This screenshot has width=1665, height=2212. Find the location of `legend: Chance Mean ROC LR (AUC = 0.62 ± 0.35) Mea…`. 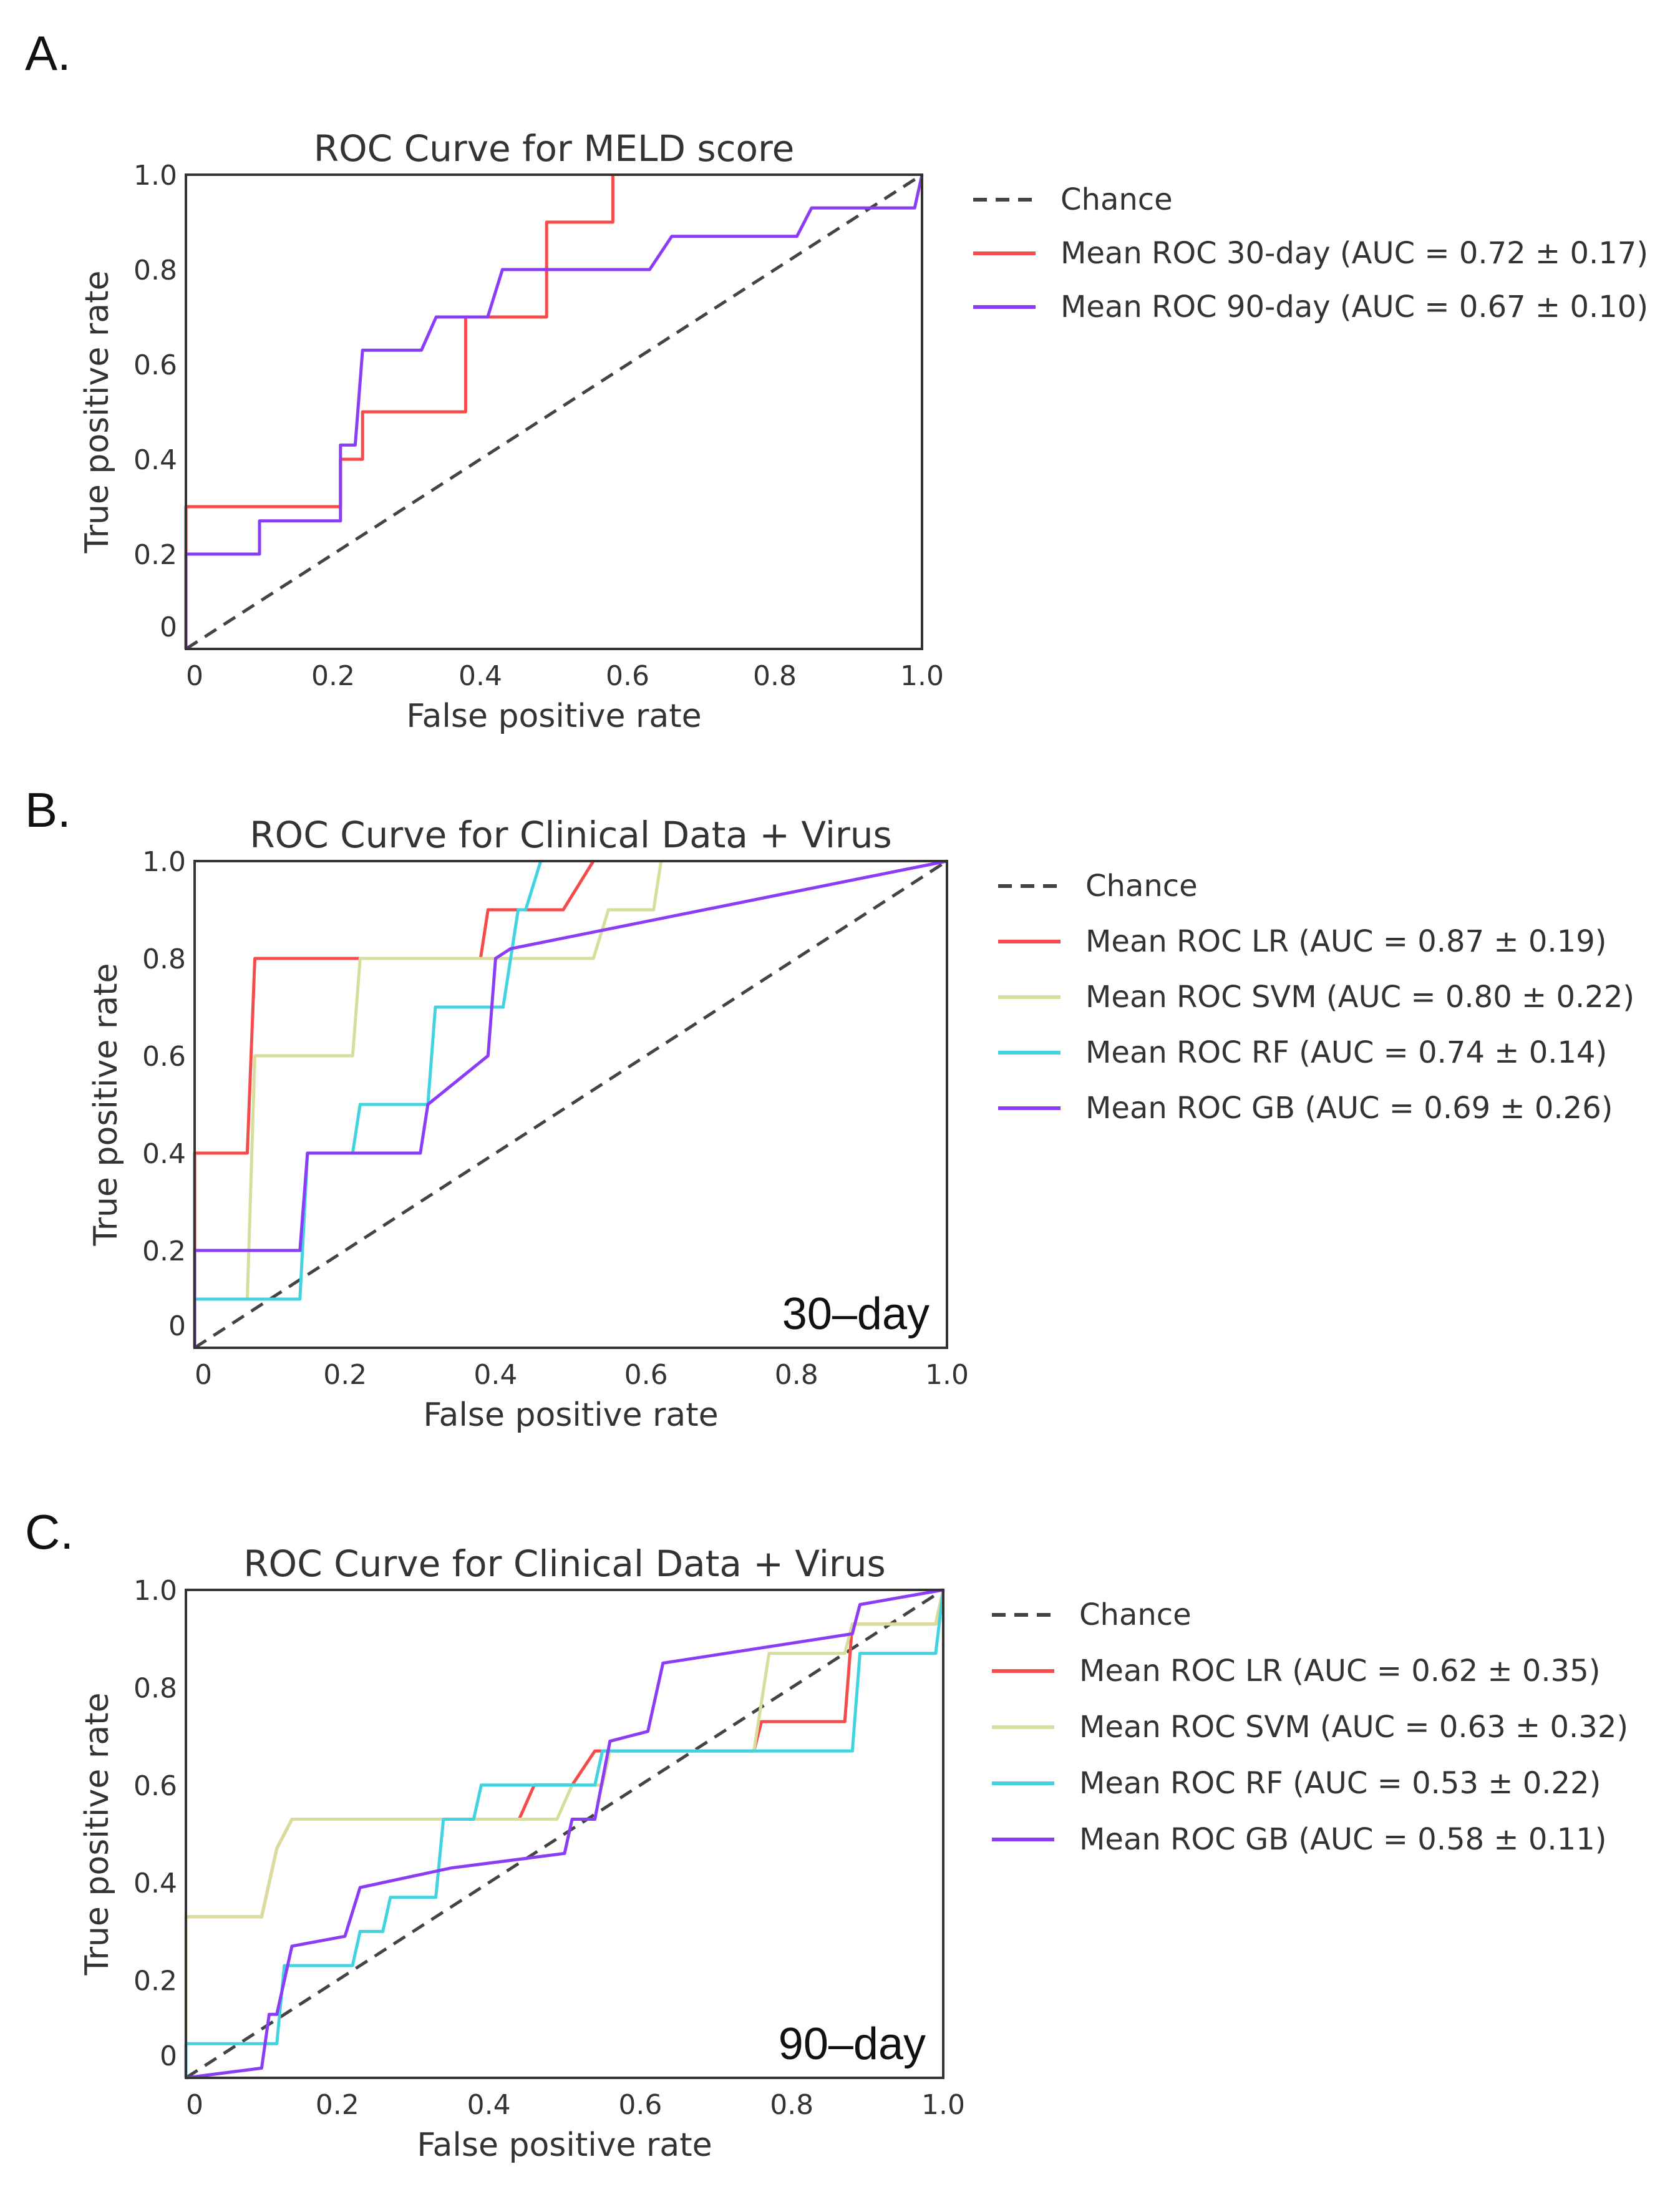

legend: Chance Mean ROC LR (AUC = 0.62 ± 0.35) Mea… is located at coordinates (1310, 1727).